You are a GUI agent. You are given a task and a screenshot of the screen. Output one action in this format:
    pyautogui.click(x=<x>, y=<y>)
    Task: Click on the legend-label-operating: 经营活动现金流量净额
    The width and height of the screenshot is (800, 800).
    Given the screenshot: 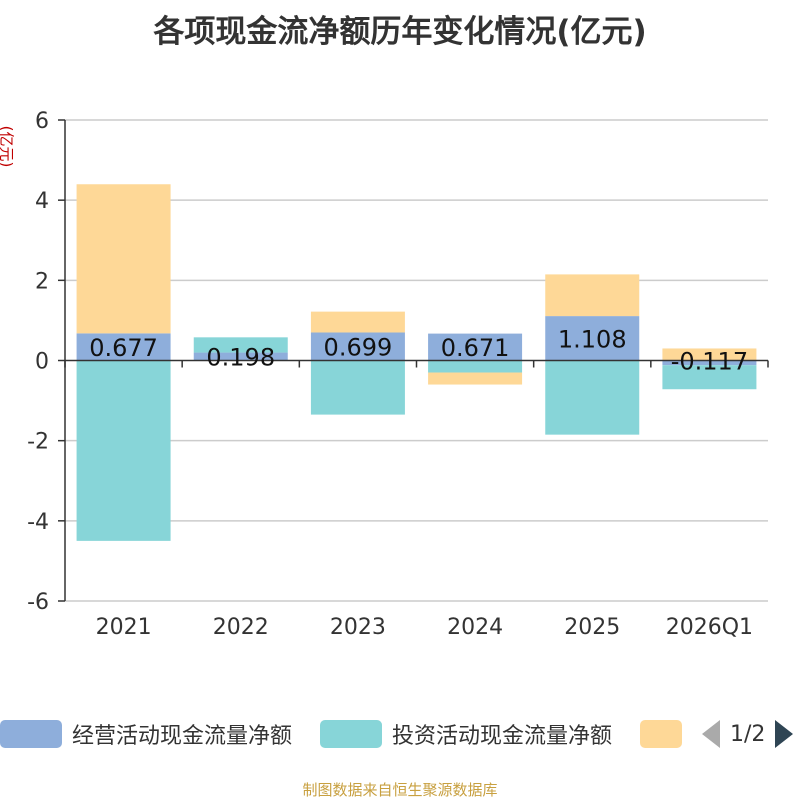 What is the action you would take?
    pyautogui.click(x=182, y=736)
    